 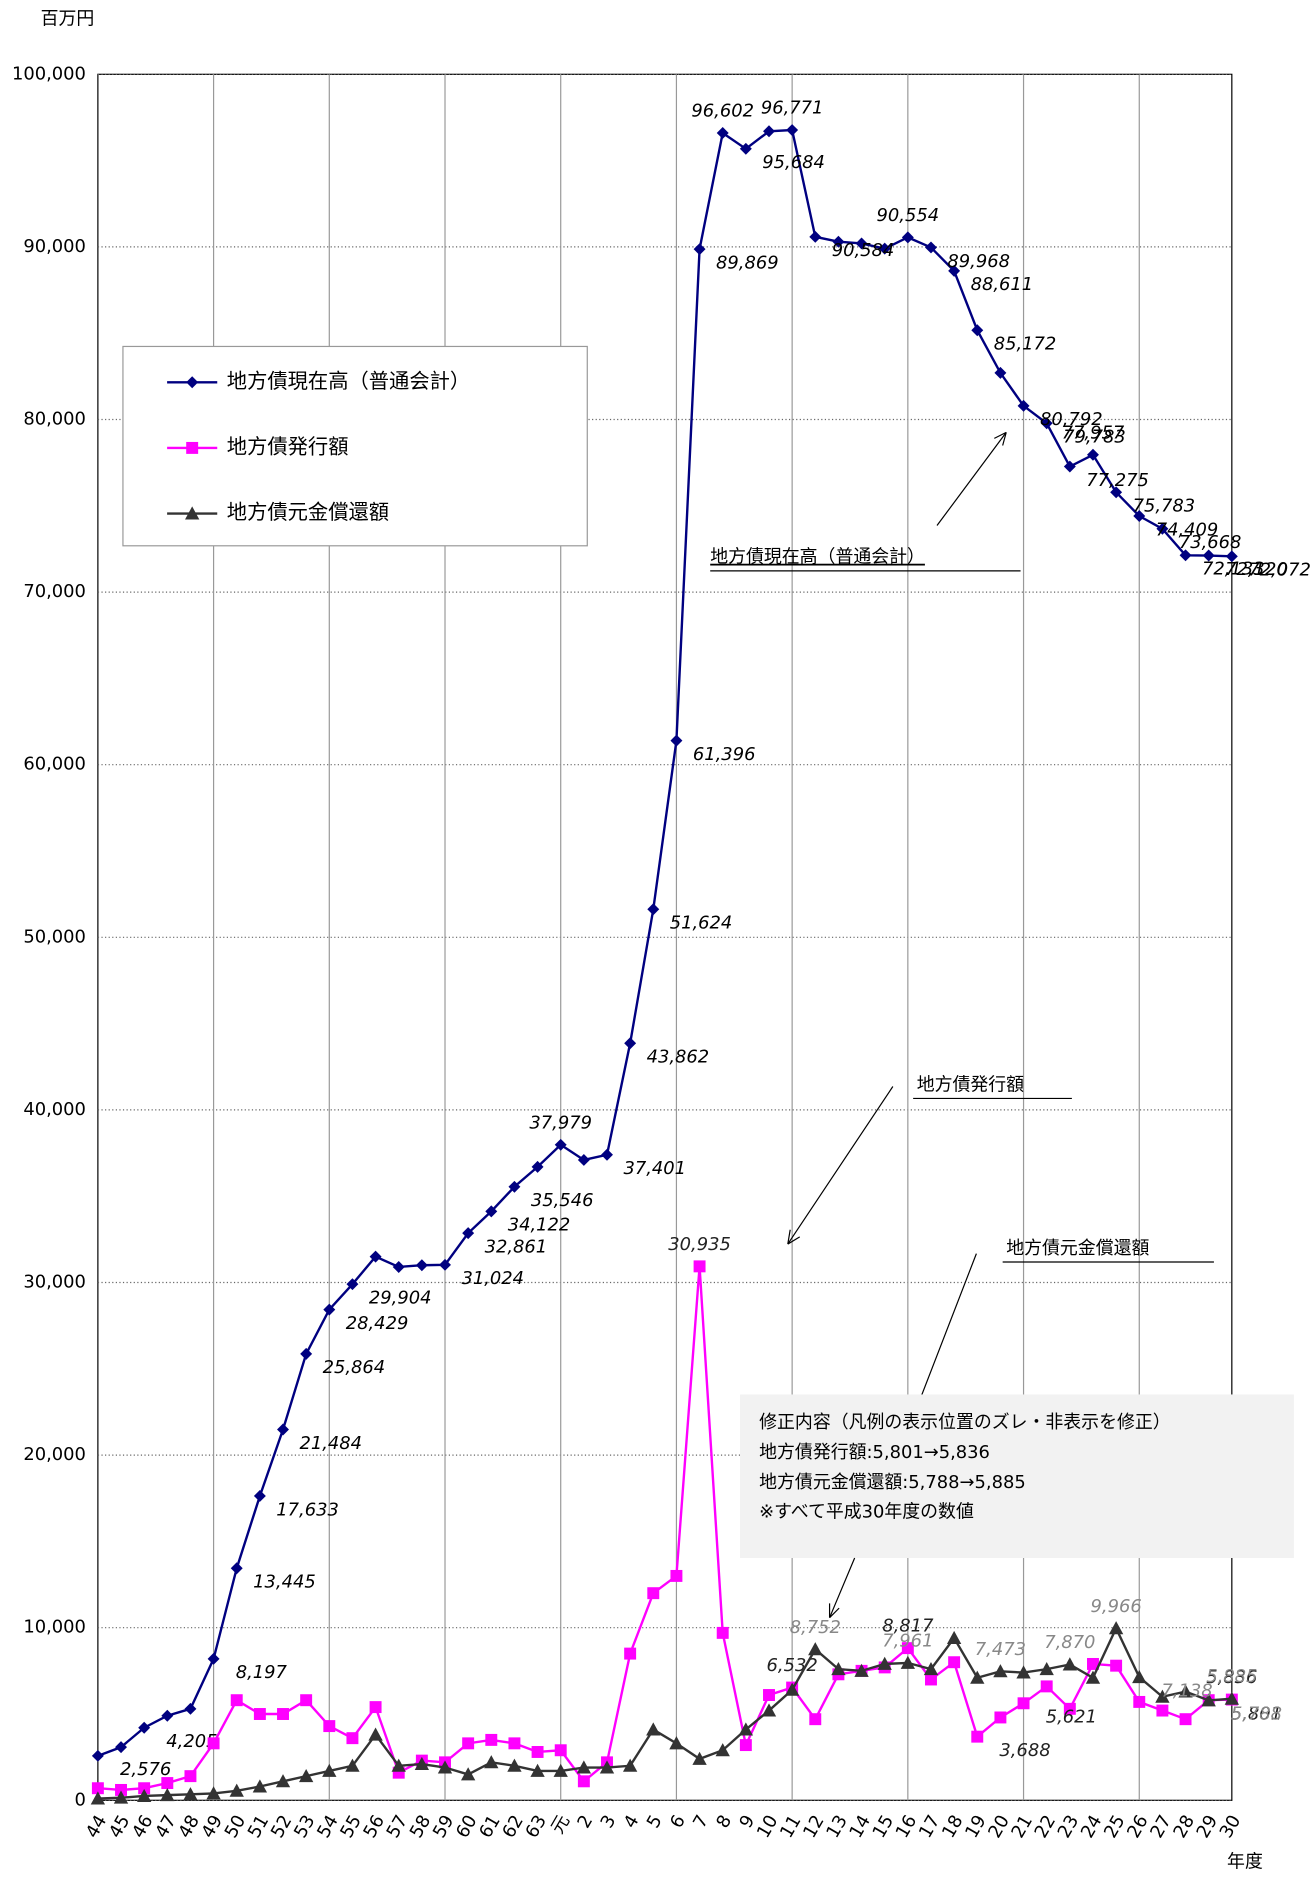 I want to click on data-label: 5,885, so click(x=1231, y=1676).